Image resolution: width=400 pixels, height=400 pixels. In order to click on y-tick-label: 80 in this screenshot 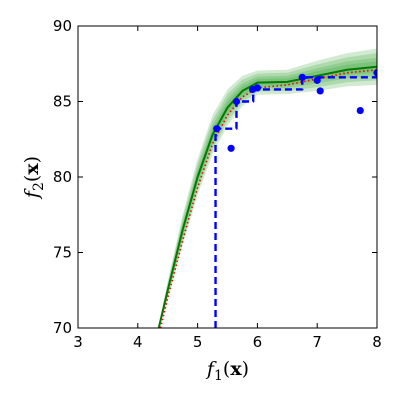, I will do `click(62, 177)`.